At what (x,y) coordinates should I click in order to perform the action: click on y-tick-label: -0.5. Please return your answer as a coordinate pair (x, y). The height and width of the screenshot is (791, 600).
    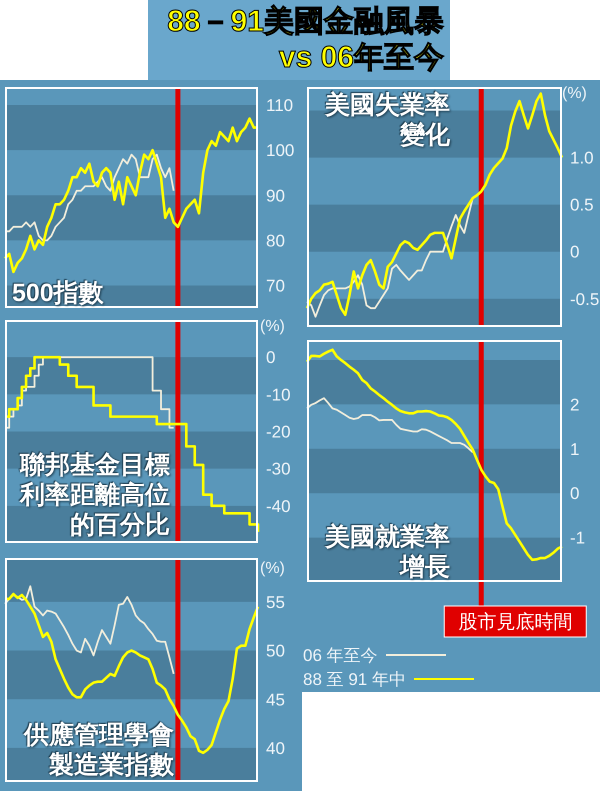
    Looking at the image, I should click on (585, 299).